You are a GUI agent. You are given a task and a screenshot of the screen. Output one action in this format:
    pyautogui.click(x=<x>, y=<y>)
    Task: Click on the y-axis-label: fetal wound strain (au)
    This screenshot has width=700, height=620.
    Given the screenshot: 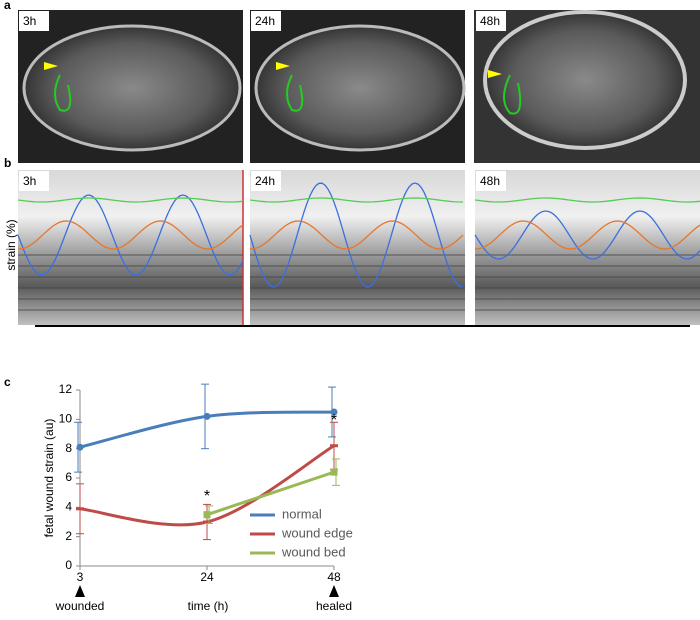 What is the action you would take?
    pyautogui.click(x=49, y=478)
    